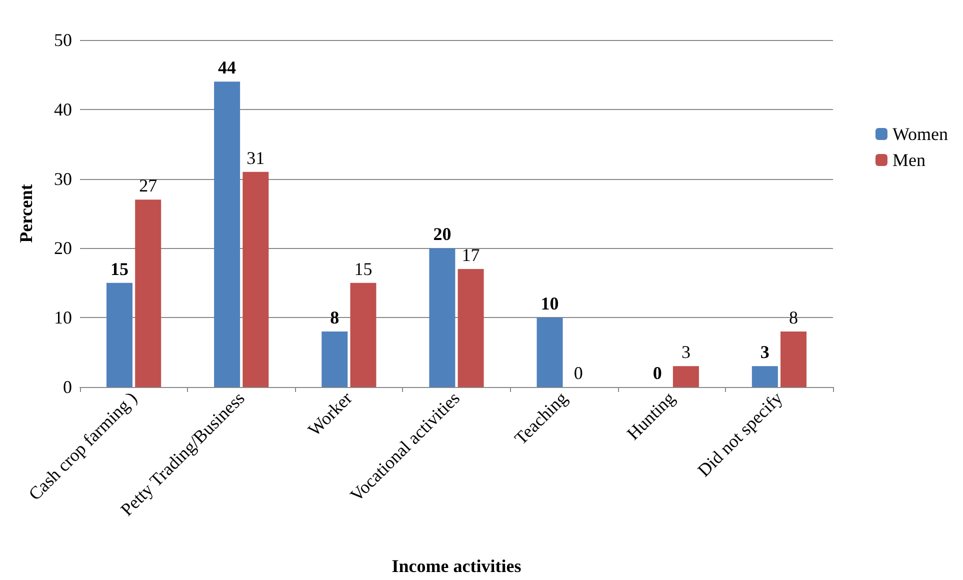  Describe the element at coordinates (63, 178) in the screenshot. I see `y-tick-label: 30` at that location.